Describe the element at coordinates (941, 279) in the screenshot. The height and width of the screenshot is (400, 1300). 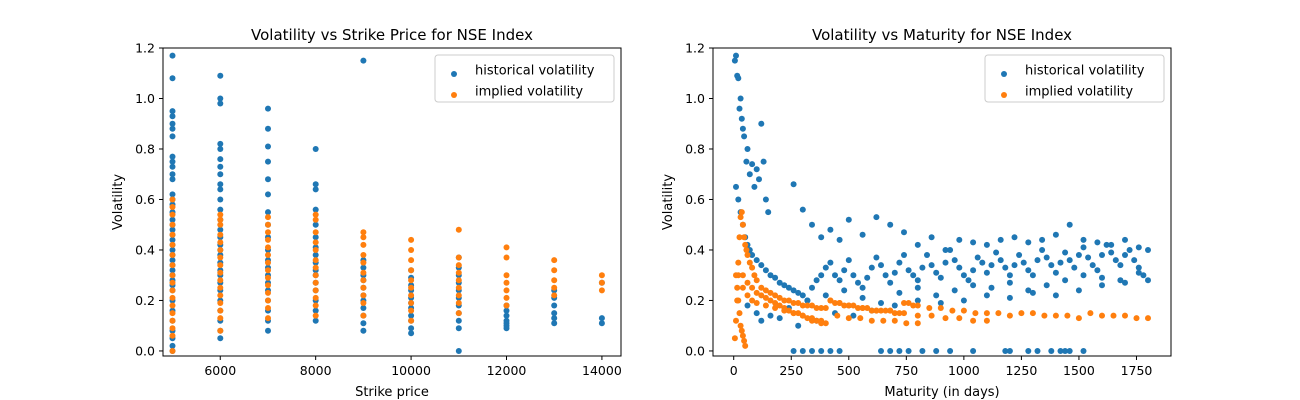
I see `series-implied` at that location.